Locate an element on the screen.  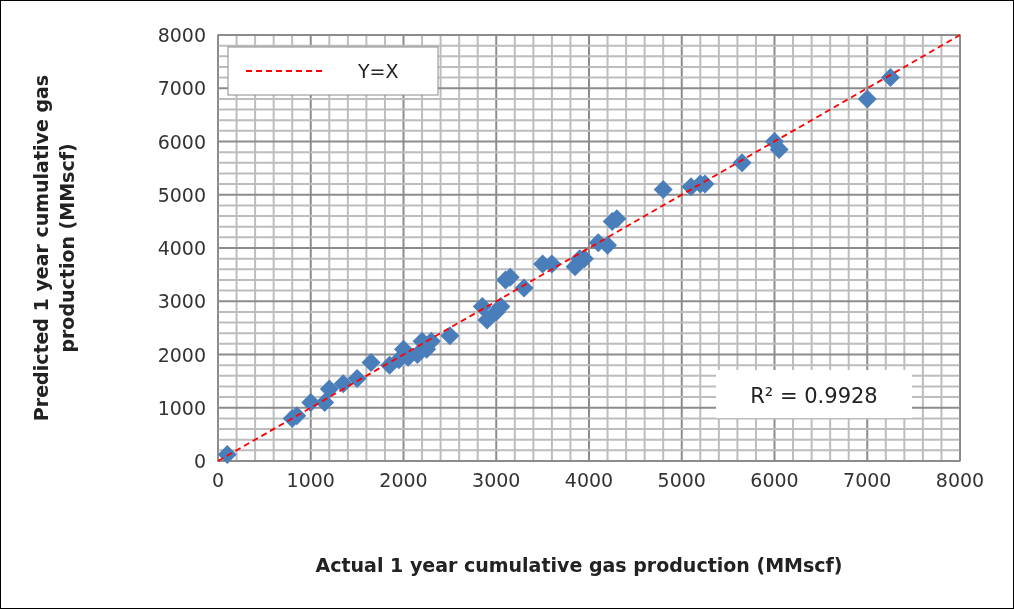
x-tick-label: 2000 is located at coordinates (403, 480).